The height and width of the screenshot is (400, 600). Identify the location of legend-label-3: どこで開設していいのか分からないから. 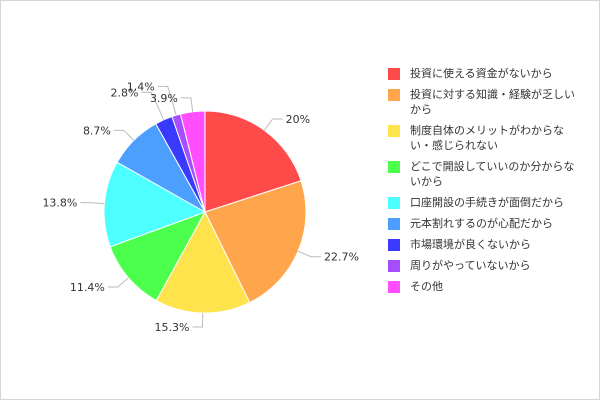
(492, 174).